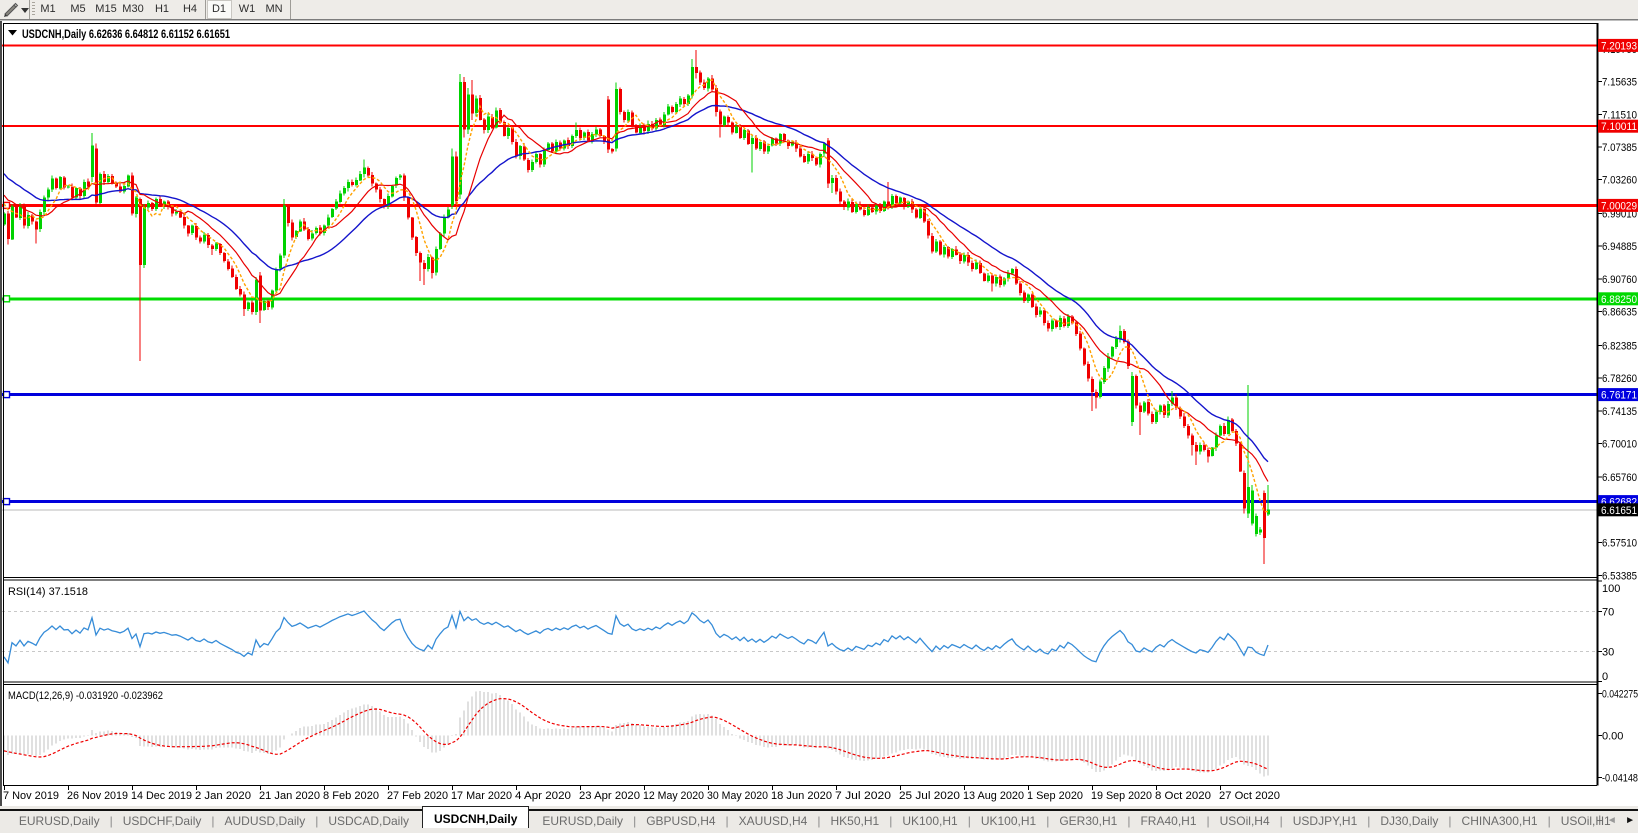 This screenshot has height=833, width=1638. What do you see at coordinates (161, 796) in the screenshot?
I see `svg-text: 14 Dec 2019` at bounding box center [161, 796].